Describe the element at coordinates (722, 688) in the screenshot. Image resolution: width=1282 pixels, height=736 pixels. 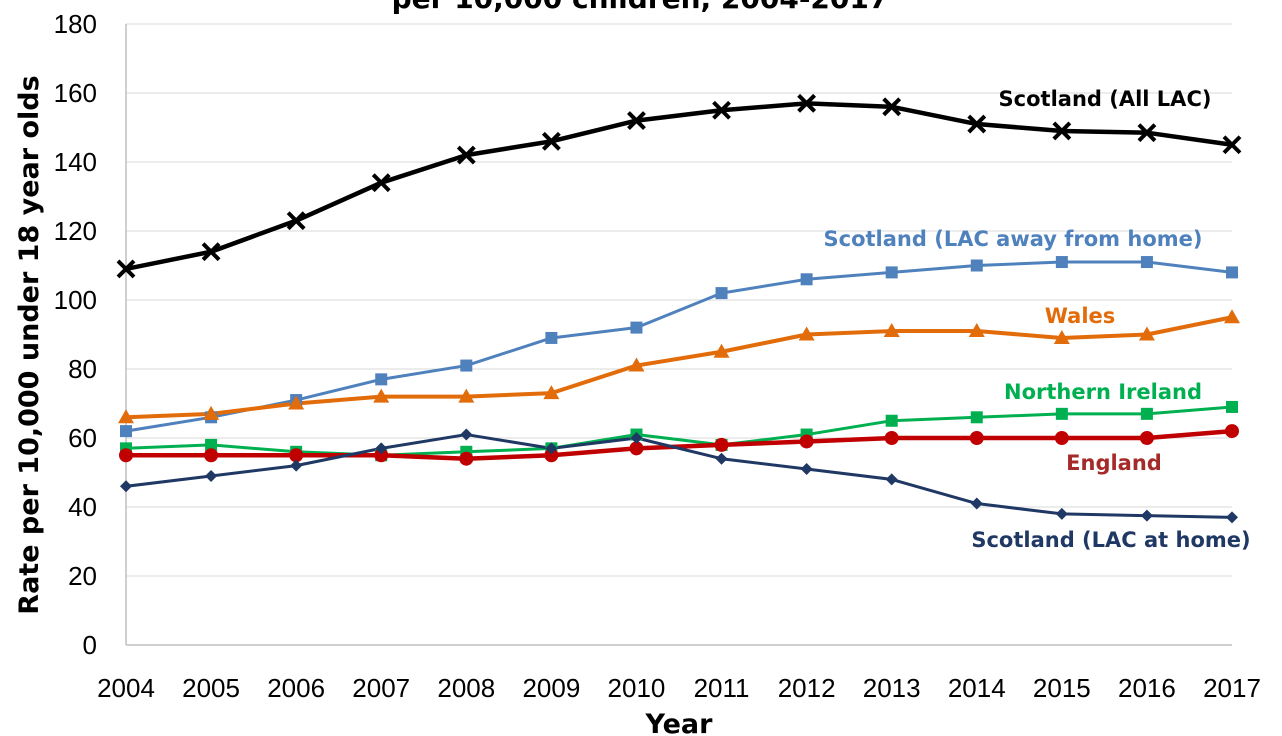
I see `x-tick-label: 2011` at that location.